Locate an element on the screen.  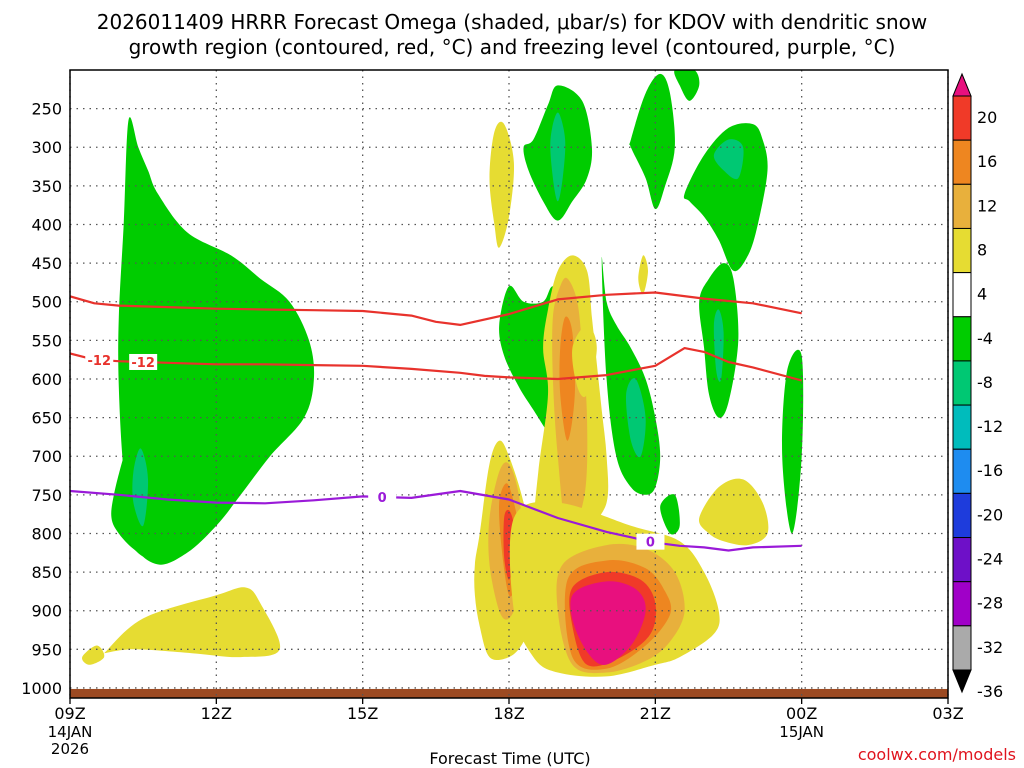
colorbar-label-4: 4 is located at coordinates (982, 294).